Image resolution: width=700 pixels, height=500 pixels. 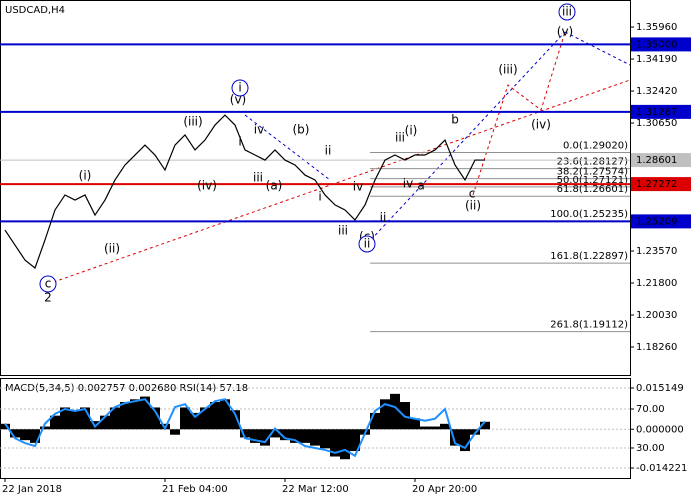 I want to click on y-tick-label: 70.00, so click(x=650, y=409).